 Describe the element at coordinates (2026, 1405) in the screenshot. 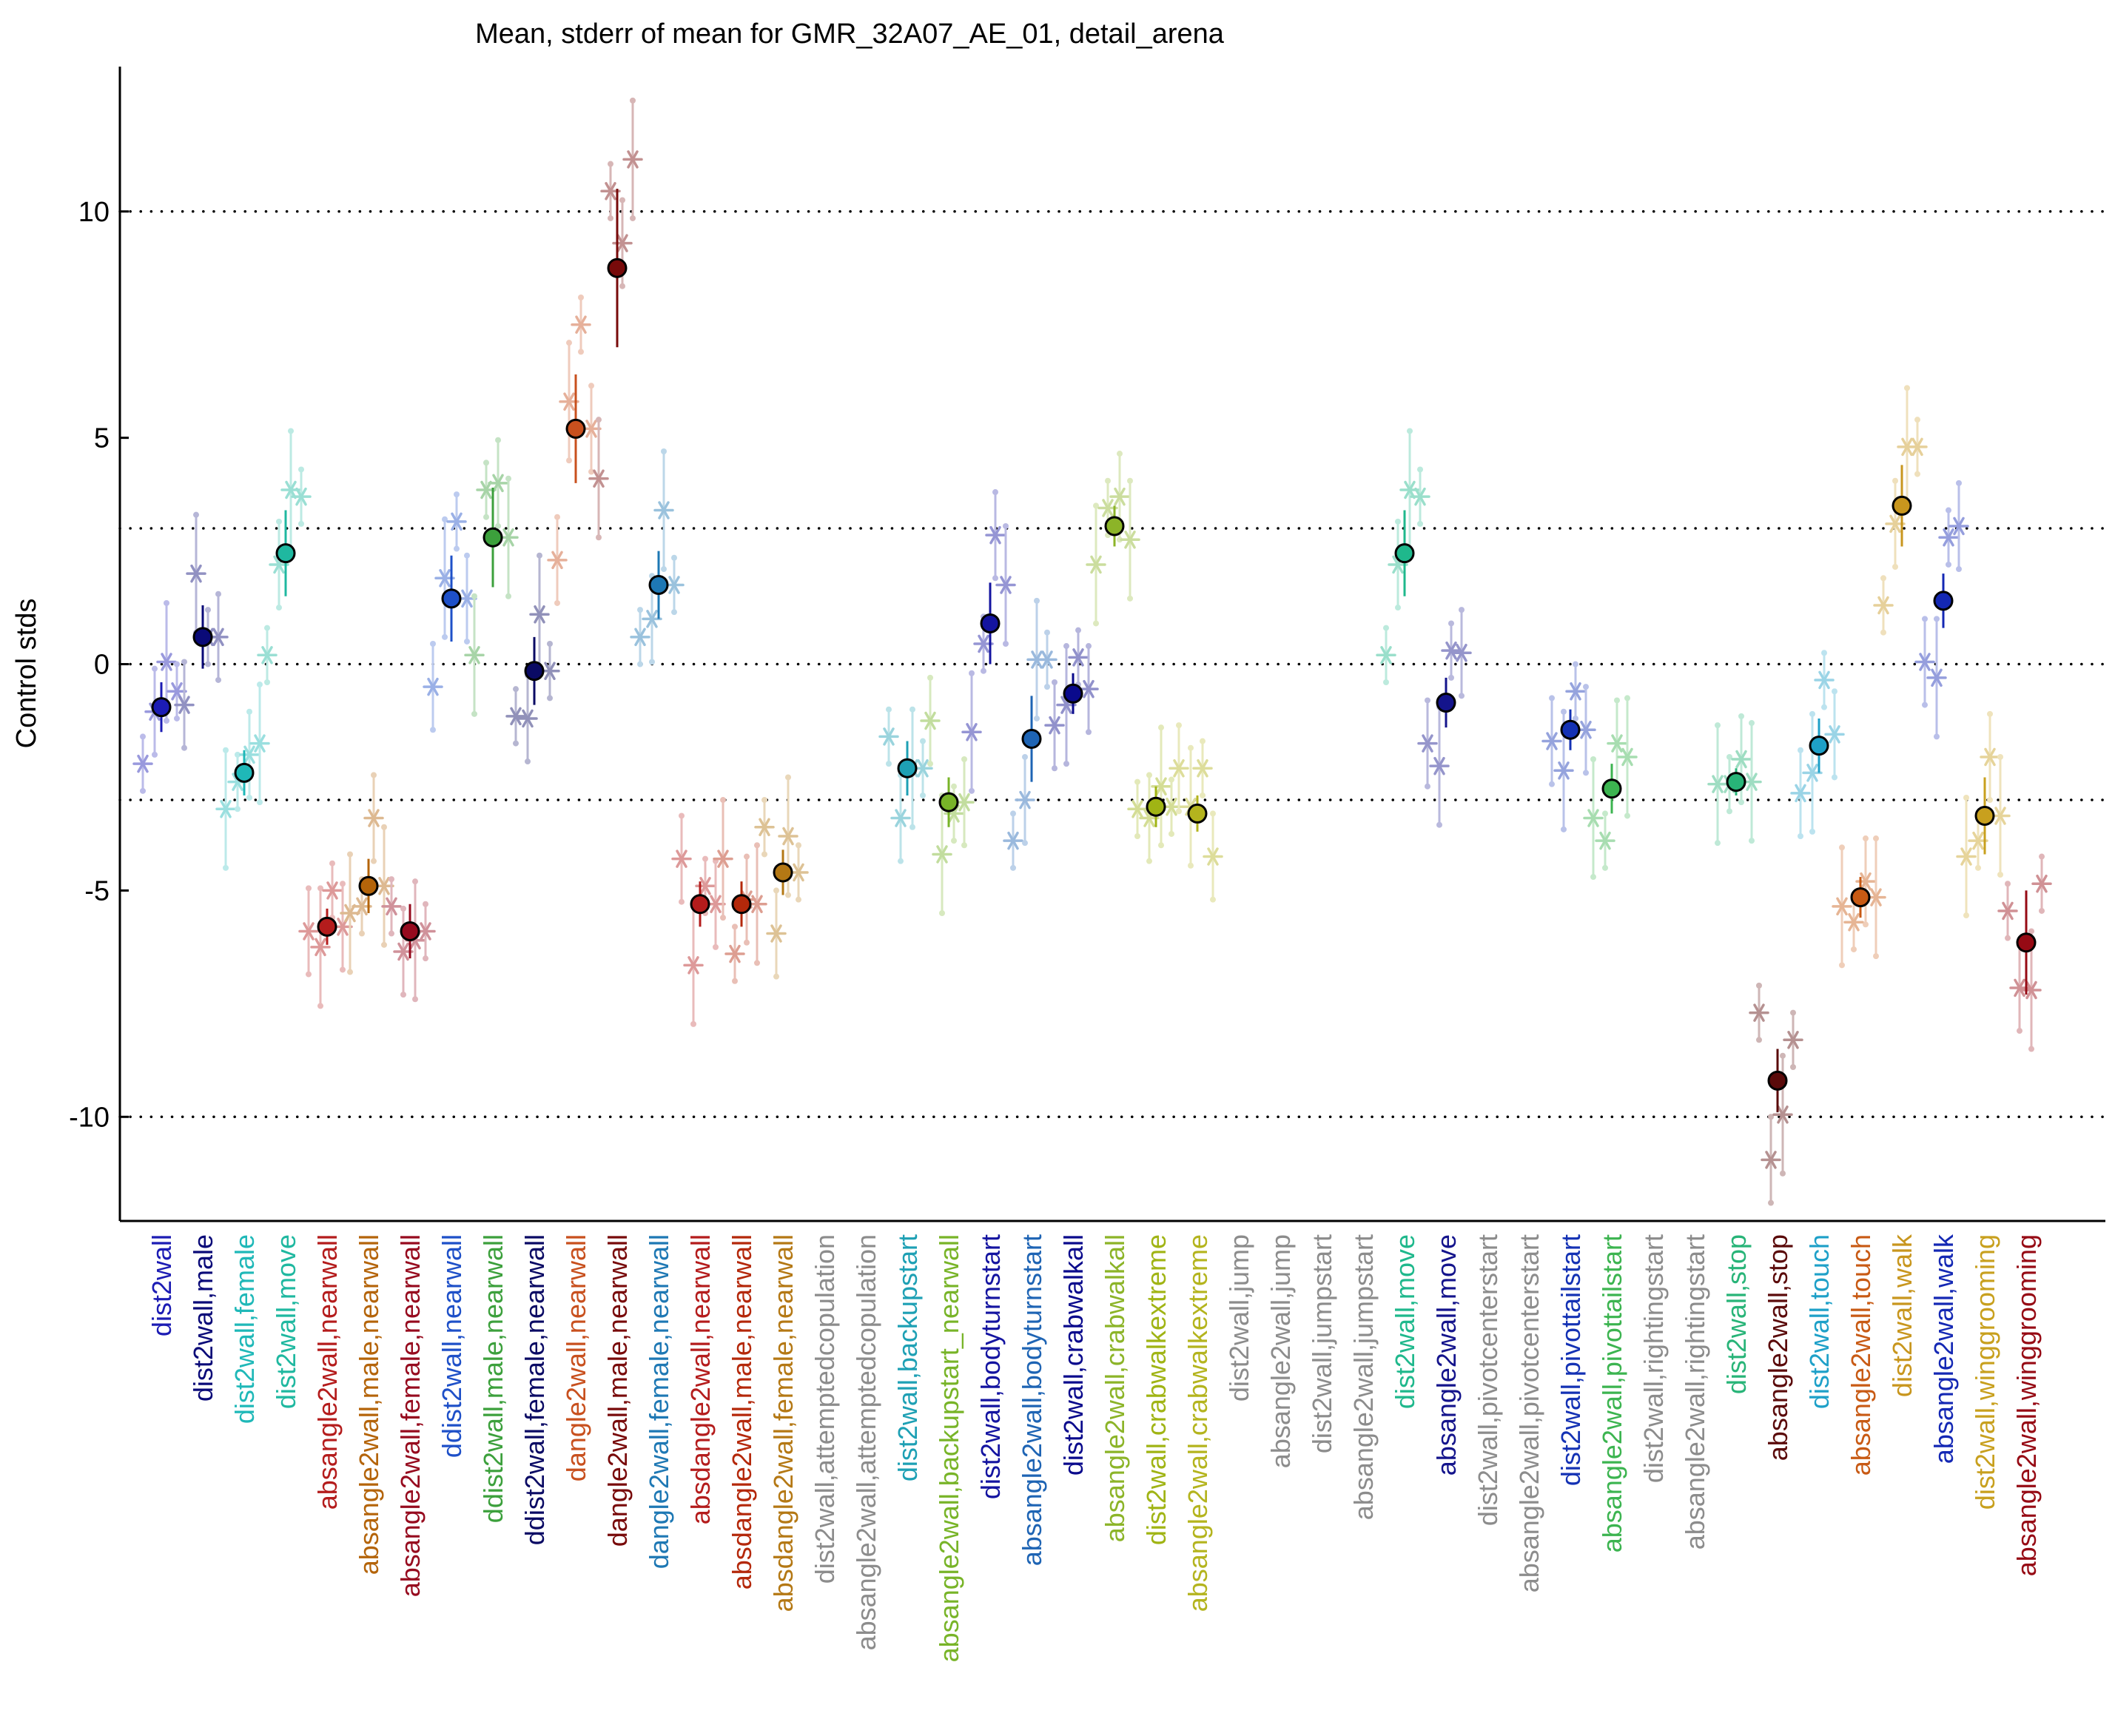

I see `category-label: absangle2wall,winggrooming` at that location.